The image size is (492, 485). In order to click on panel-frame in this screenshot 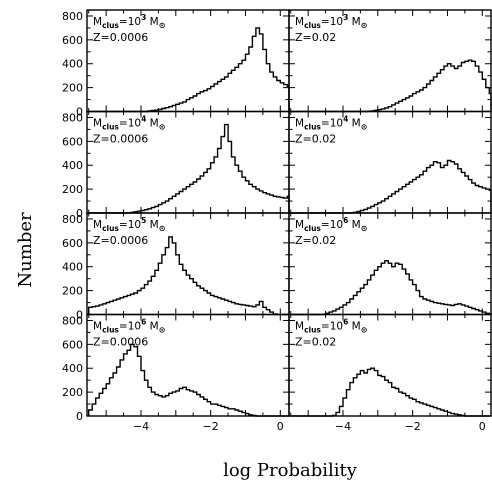, I will do `click(390, 365)`.